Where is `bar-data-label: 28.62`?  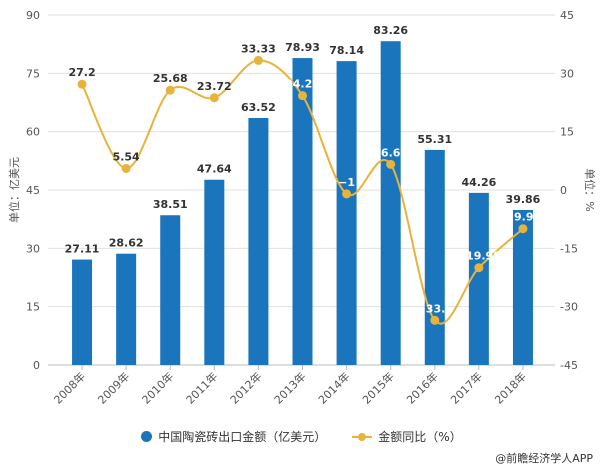
bar-data-label: 28.62 is located at coordinates (126, 243).